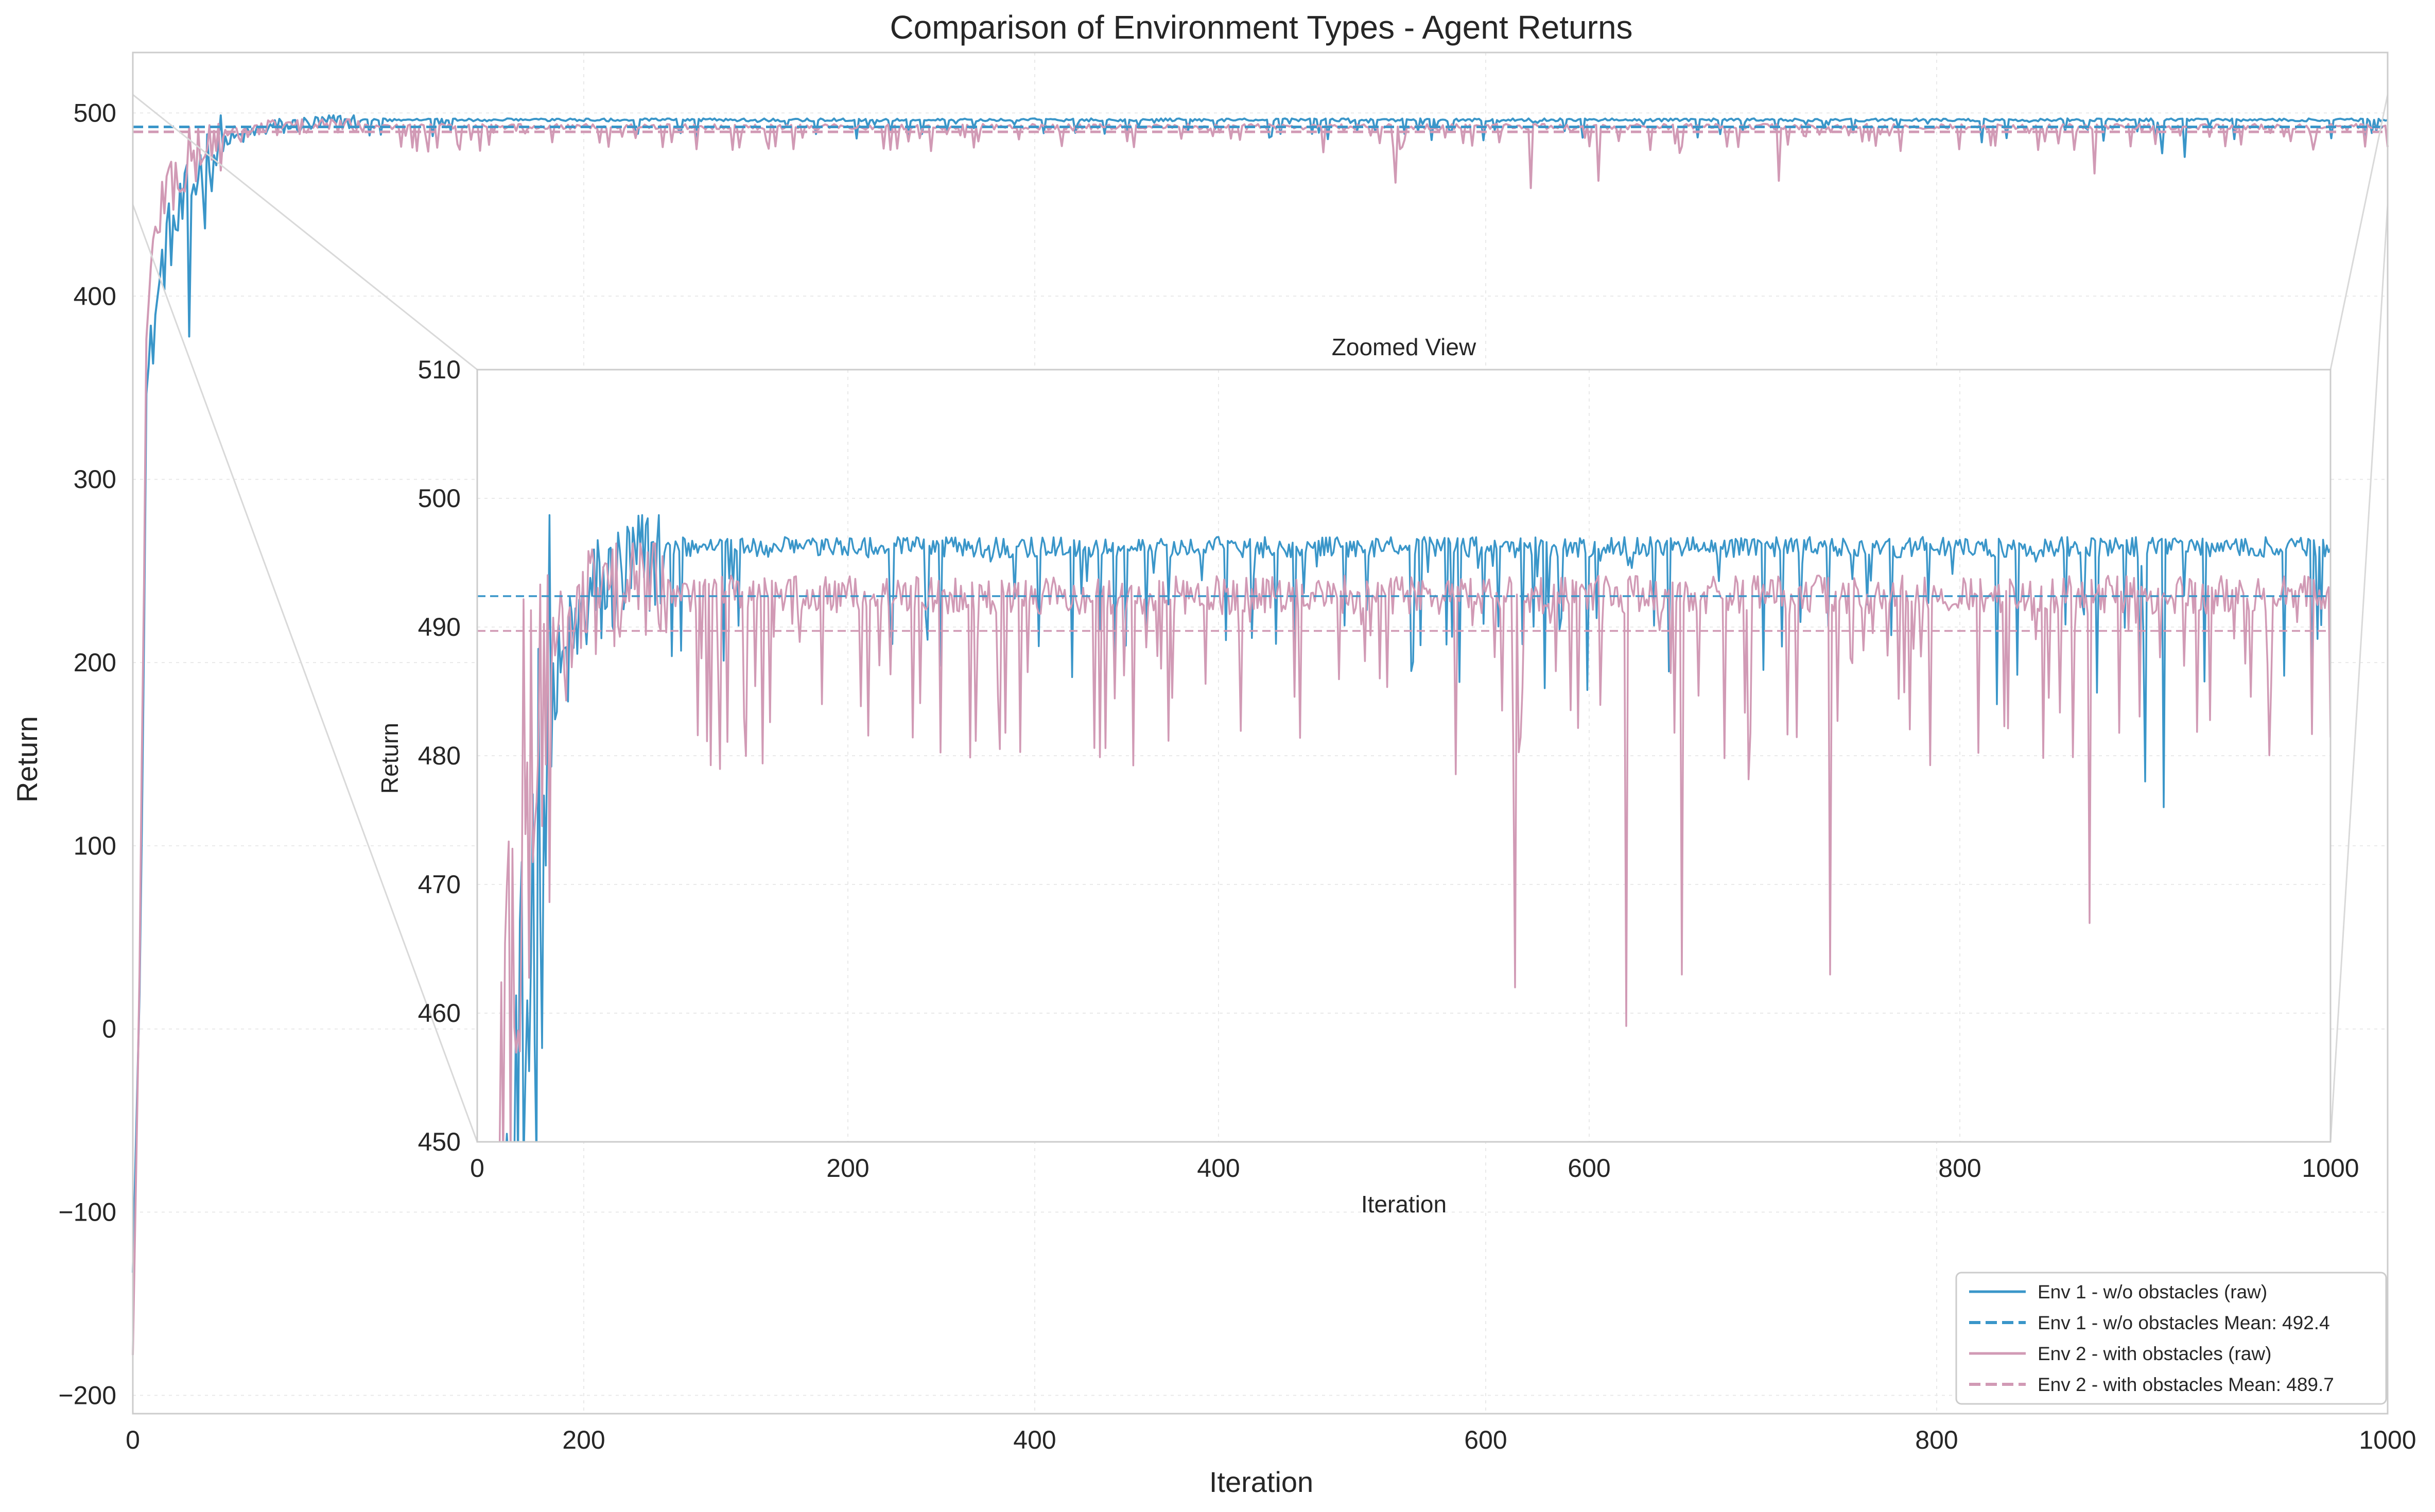 Image resolution: width=2435 pixels, height=1512 pixels. What do you see at coordinates (389, 758) in the screenshot?
I see `inset-y-axis-label: Return` at bounding box center [389, 758].